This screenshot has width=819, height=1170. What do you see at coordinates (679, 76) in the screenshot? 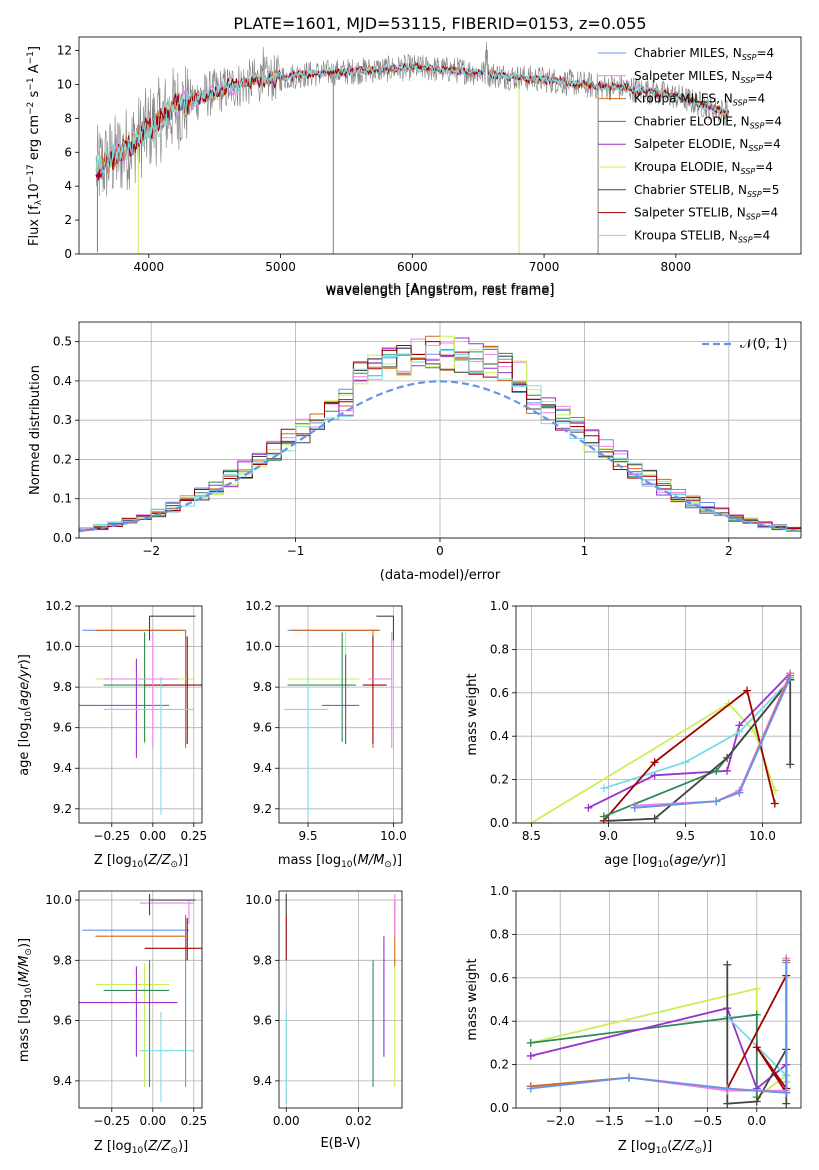
I see `legend-model-name: Salpeter MILES` at bounding box center [679, 76].